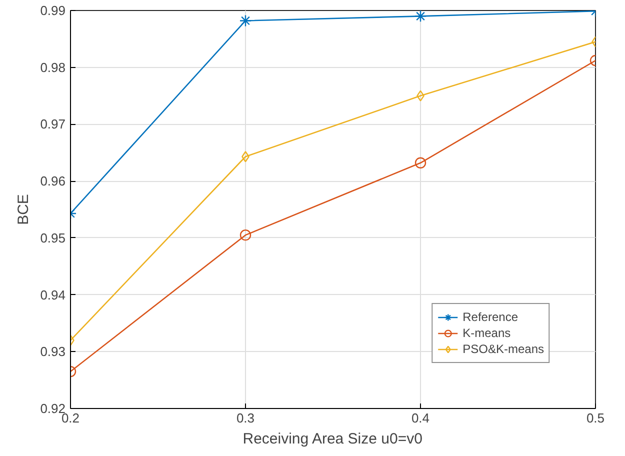 Image resolution: width=625 pixels, height=456 pixels. Describe the element at coordinates (486, 333) in the screenshot. I see `legend-label: K-means` at that location.